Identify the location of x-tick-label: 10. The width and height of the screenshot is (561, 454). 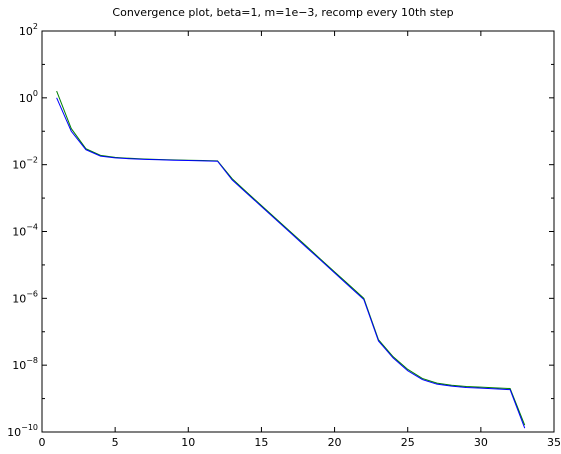
(188, 442).